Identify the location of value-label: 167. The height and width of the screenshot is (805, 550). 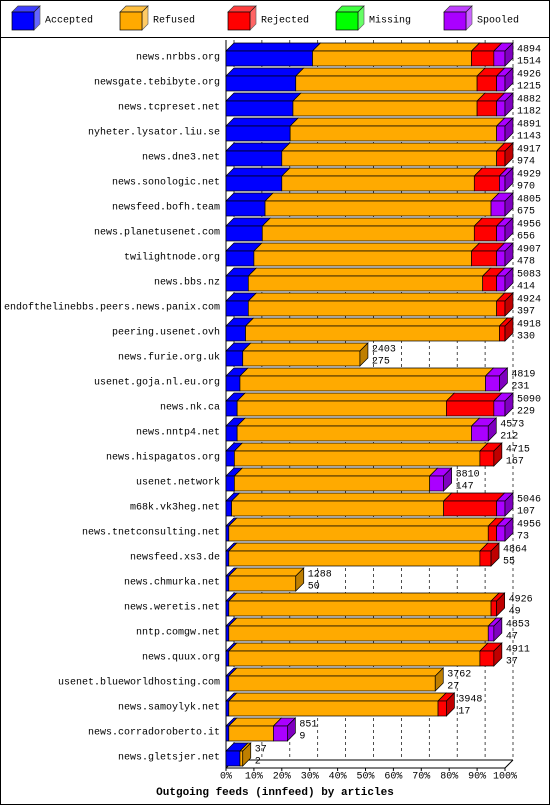
(515, 462).